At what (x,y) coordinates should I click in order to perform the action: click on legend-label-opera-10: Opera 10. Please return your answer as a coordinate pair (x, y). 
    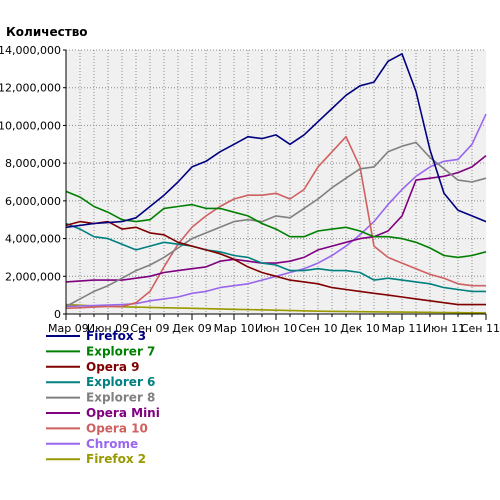
    Looking at the image, I should click on (117, 428).